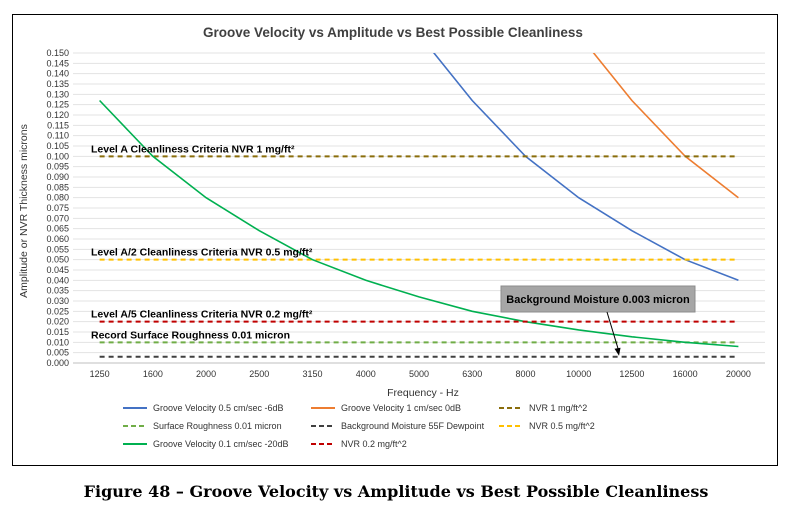 The width and height of the screenshot is (792, 512). What do you see at coordinates (578, 374) in the screenshot?
I see `x-tick-label: 10000` at bounding box center [578, 374].